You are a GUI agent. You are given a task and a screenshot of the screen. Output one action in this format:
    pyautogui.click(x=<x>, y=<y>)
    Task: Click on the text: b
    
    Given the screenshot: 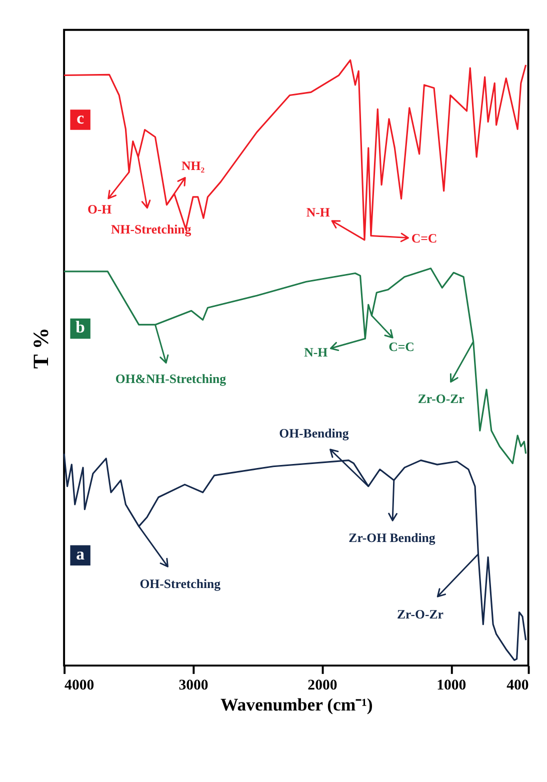 What is the action you would take?
    pyautogui.click(x=80, y=327)
    